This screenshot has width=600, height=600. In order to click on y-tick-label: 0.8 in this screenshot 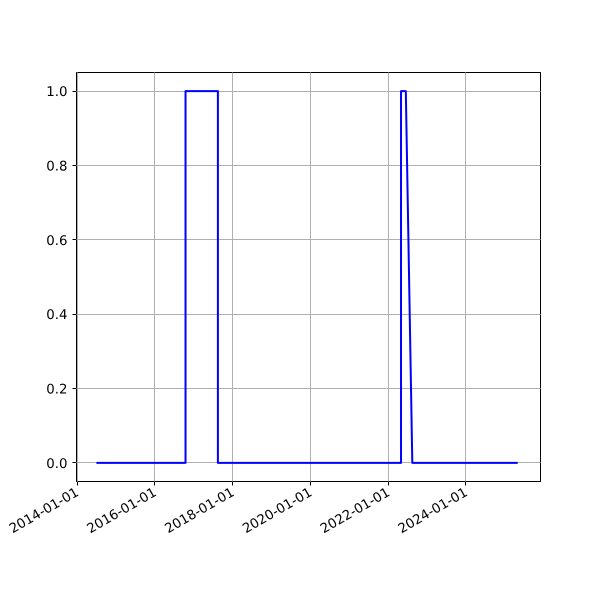, I will do `click(57, 166)`.